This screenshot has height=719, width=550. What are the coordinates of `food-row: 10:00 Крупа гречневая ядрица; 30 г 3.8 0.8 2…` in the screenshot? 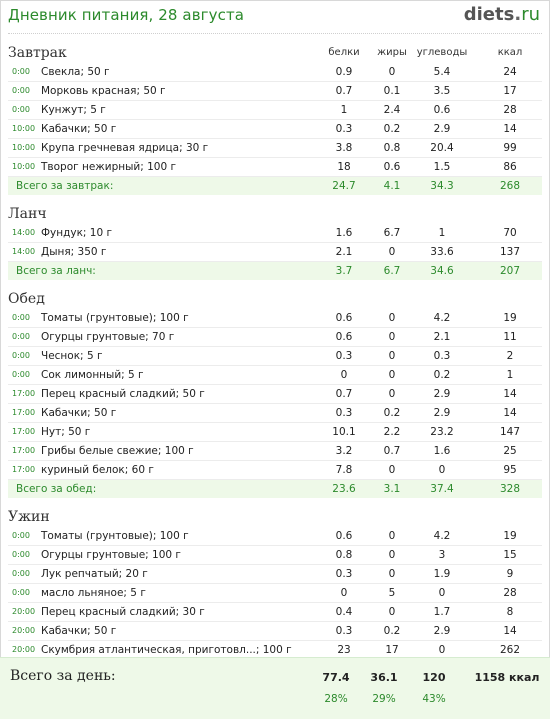 It's located at (275, 148).